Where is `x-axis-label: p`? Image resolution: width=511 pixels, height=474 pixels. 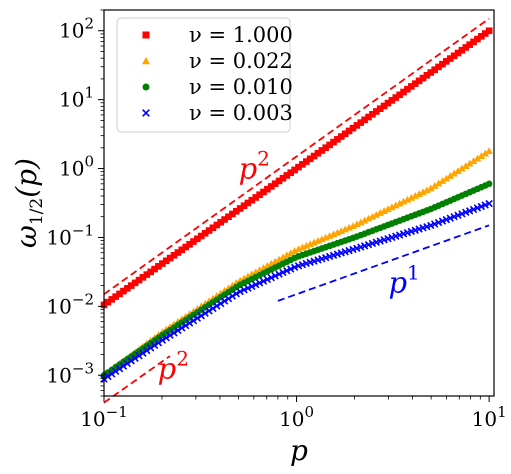 x-axis-label: p is located at coordinates (299, 450).